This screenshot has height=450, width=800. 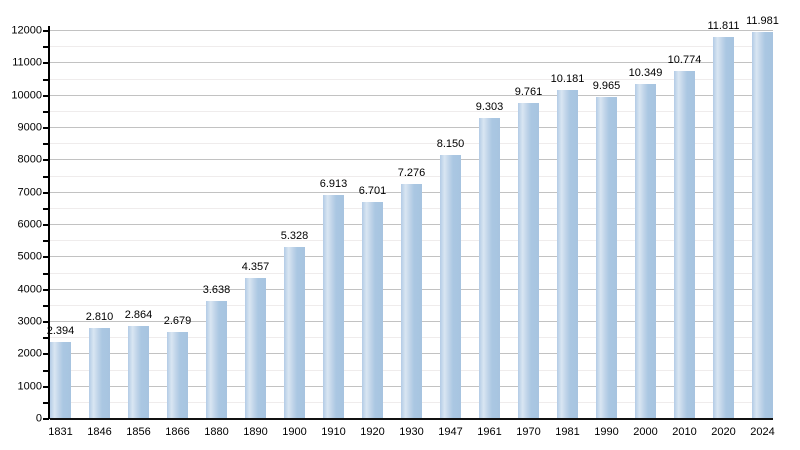 What do you see at coordinates (99, 432) in the screenshot?
I see `x-tick-label: 1846` at bounding box center [99, 432].